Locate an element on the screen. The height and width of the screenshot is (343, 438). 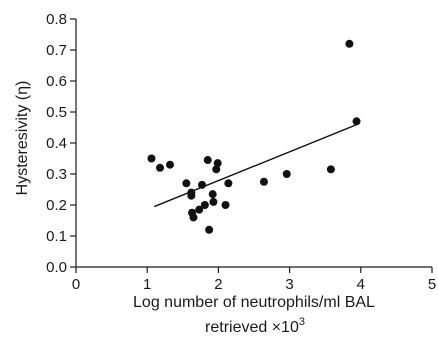
y-tick-label: 0.1 is located at coordinates (56, 236).